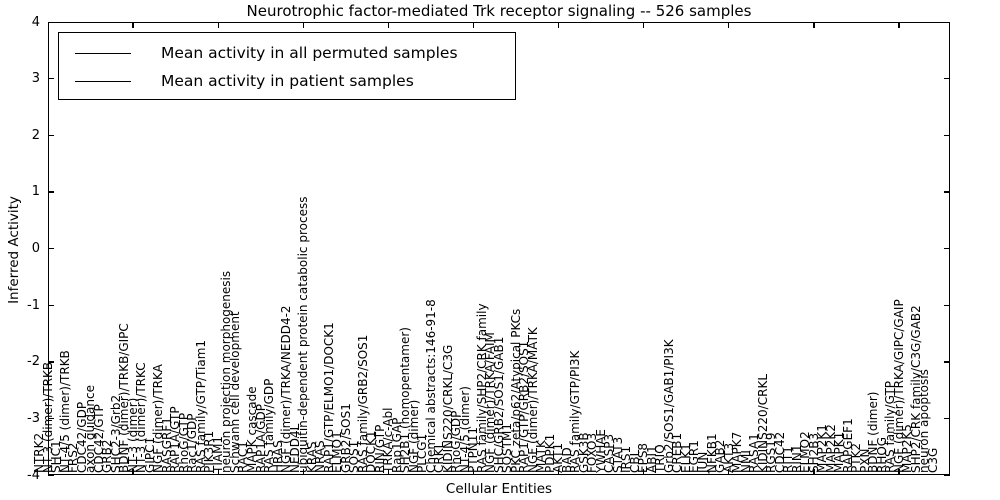 Image resolution: width=1000 pixels, height=500 pixels. What do you see at coordinates (35, 248) in the screenshot?
I see `y-tick-0: 0` at bounding box center [35, 248].